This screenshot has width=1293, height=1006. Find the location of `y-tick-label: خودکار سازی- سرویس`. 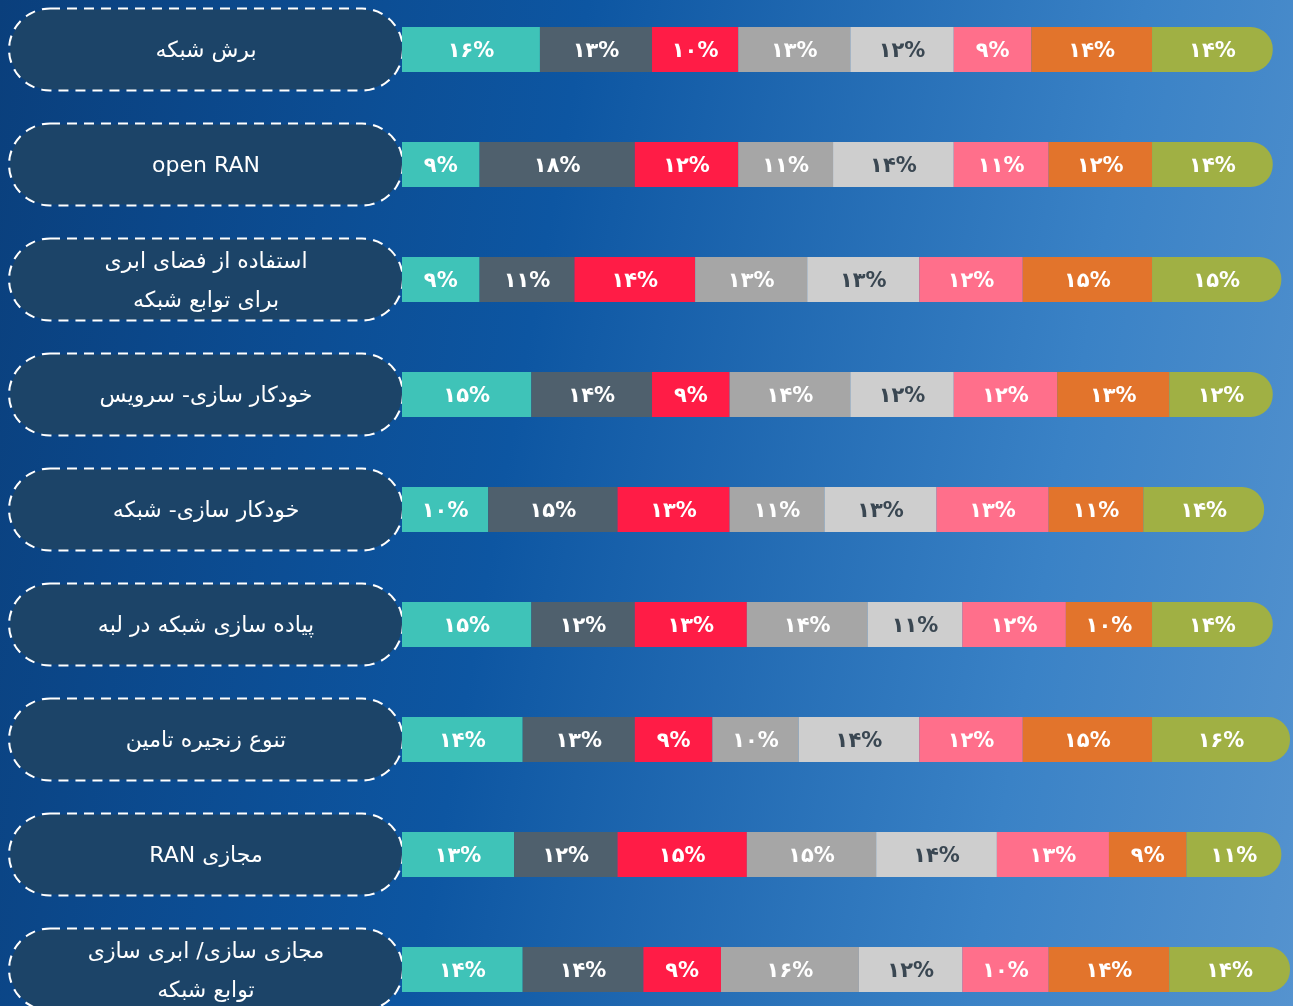

y-tick-label: خودکار سازی- سرویس is located at coordinates (206, 395).